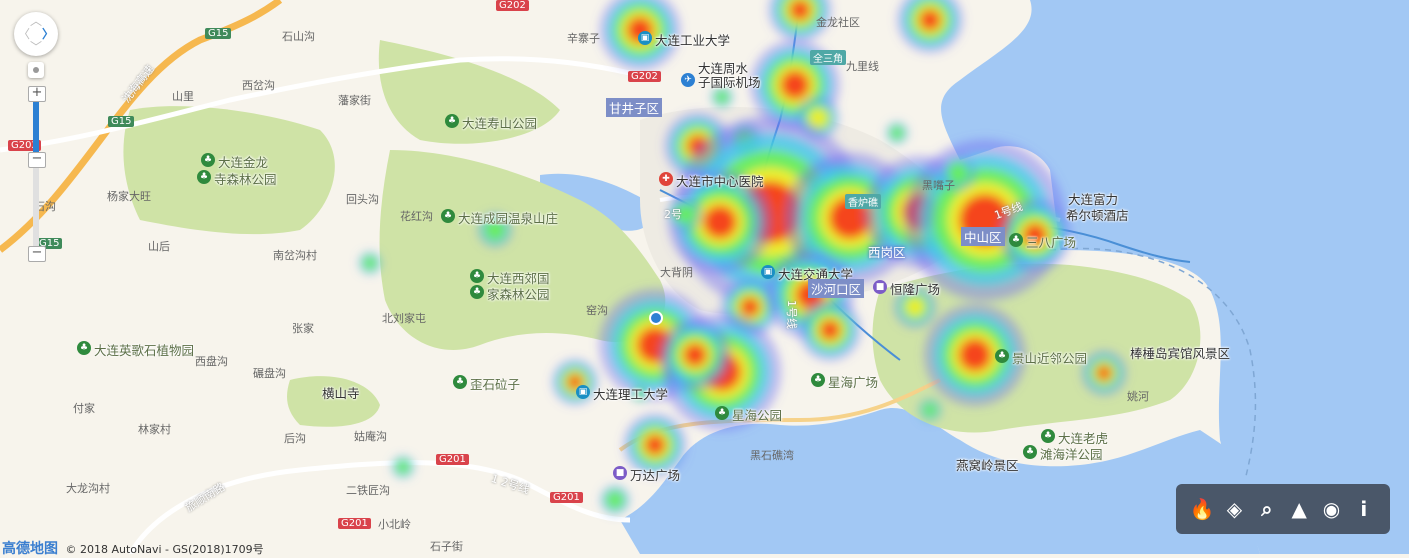  Describe the element at coordinates (1083, 438) in the screenshot. I see `place-label-23: 大连老虎` at that location.